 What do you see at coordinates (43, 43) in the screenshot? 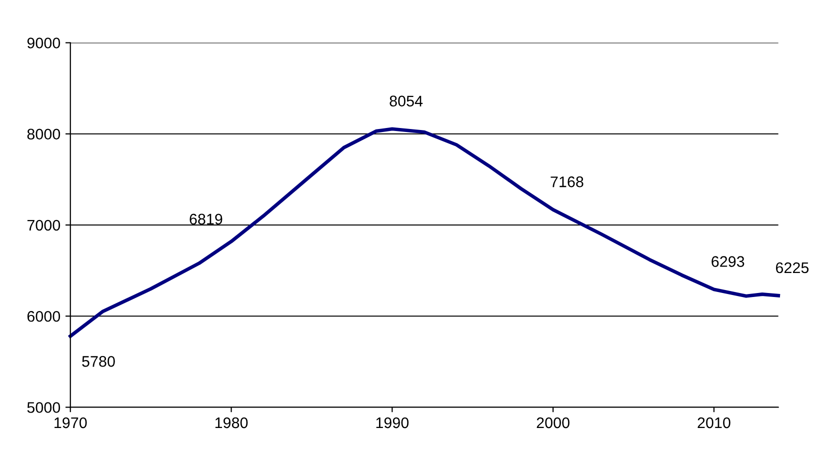
I see `y-tick-label: 9000` at bounding box center [43, 43].